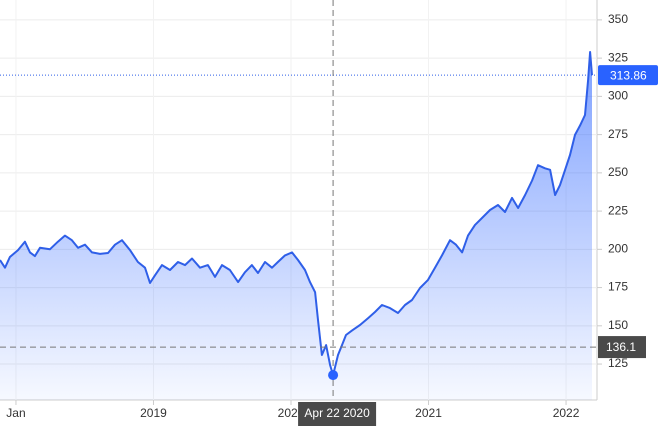 This screenshot has width=670, height=433. What do you see at coordinates (428, 413) in the screenshot?
I see `x-tick-label: 2021` at bounding box center [428, 413].